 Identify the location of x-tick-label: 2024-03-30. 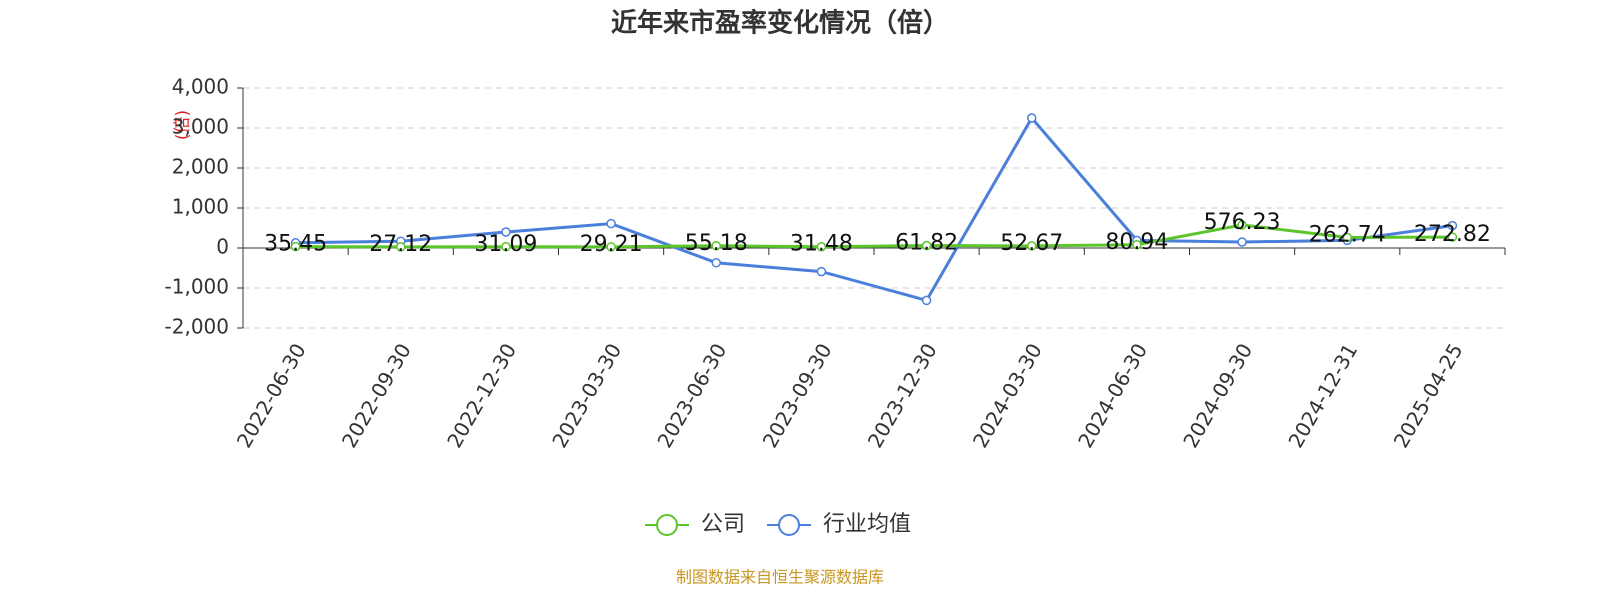
(1007, 395).